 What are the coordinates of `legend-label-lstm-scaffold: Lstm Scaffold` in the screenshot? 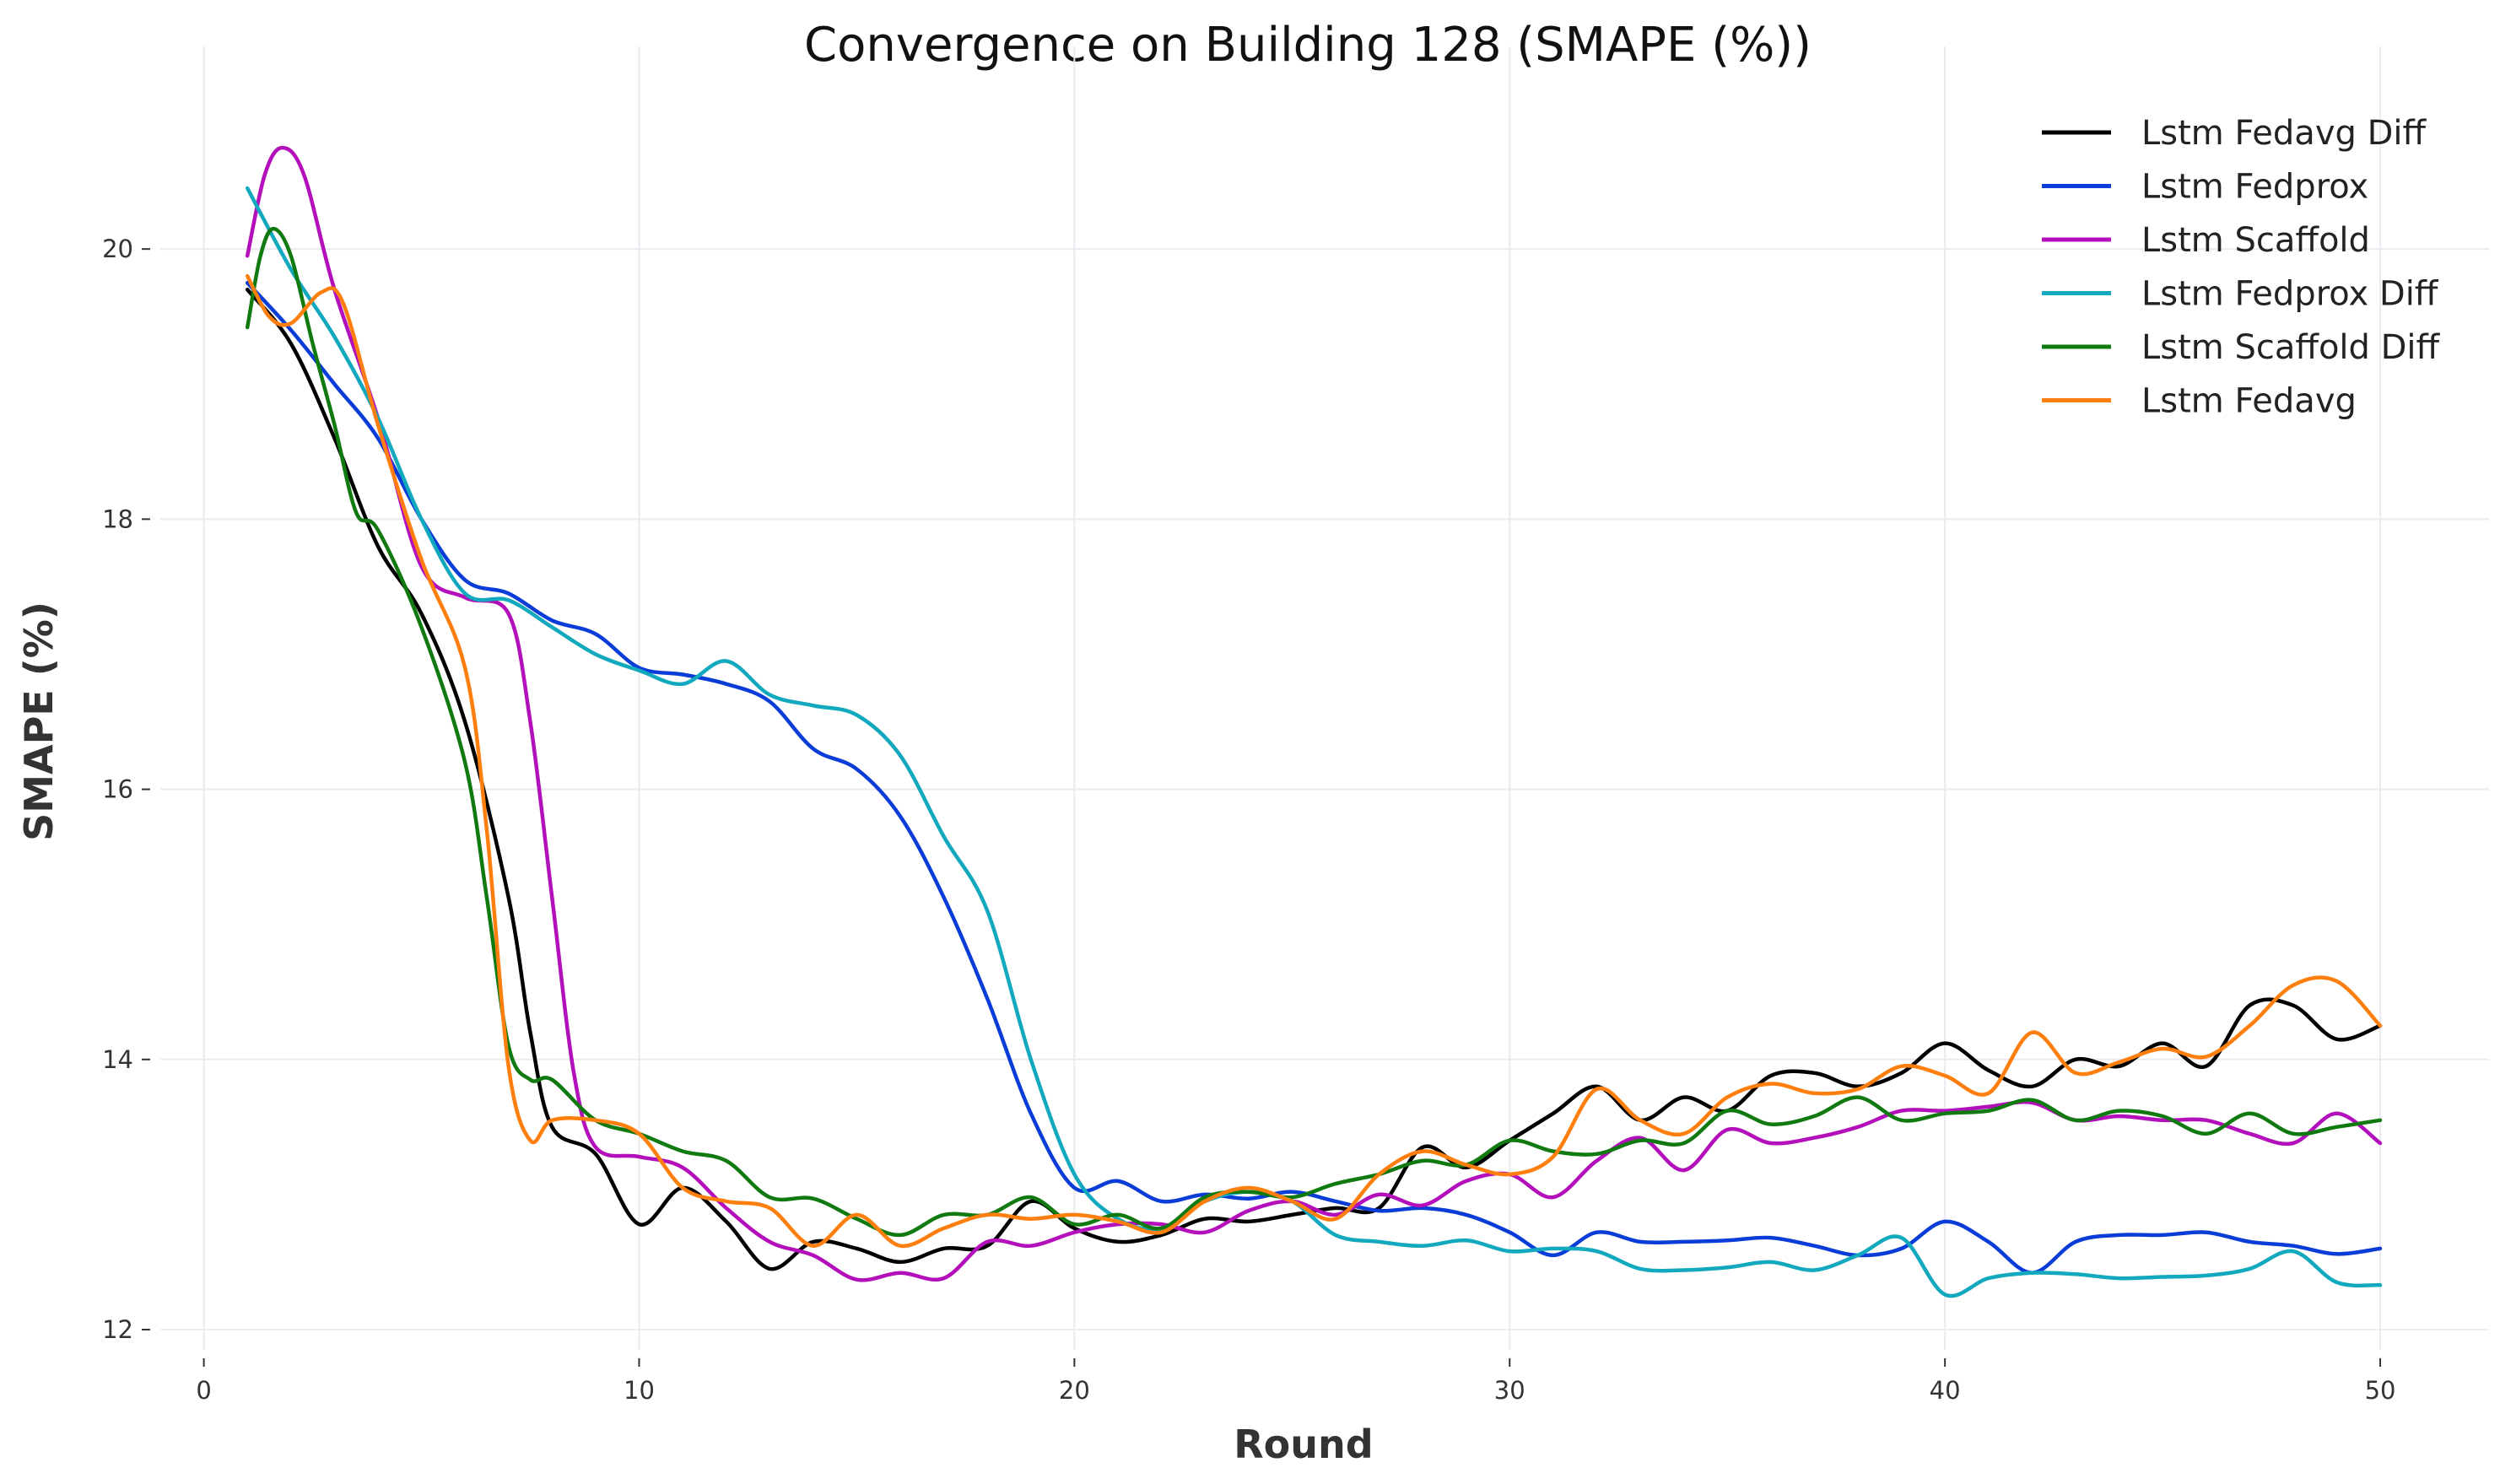 It's located at (2255, 240).